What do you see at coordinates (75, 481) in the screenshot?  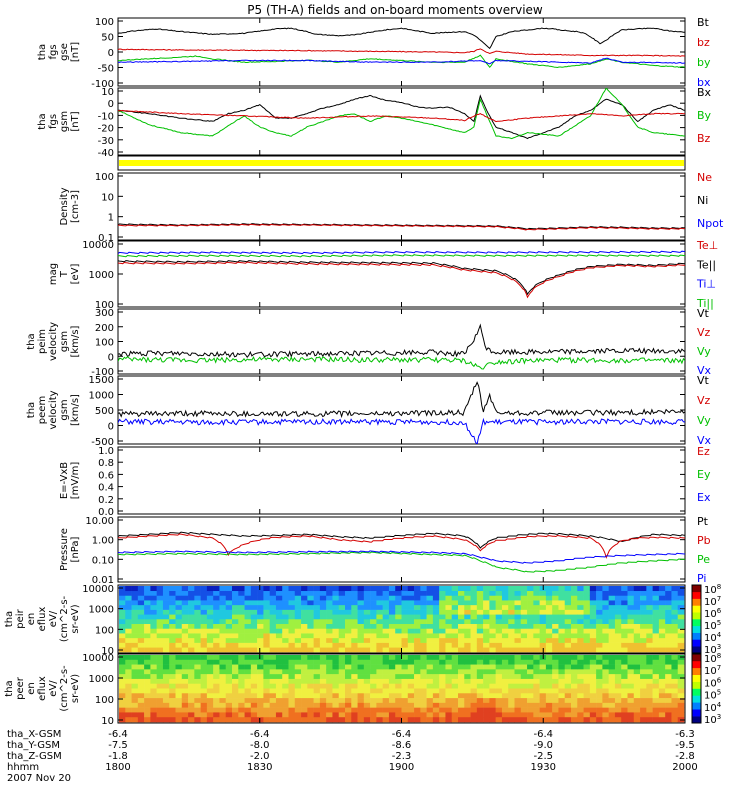 I see `y-axis-label: [mV/m]` at bounding box center [75, 481].